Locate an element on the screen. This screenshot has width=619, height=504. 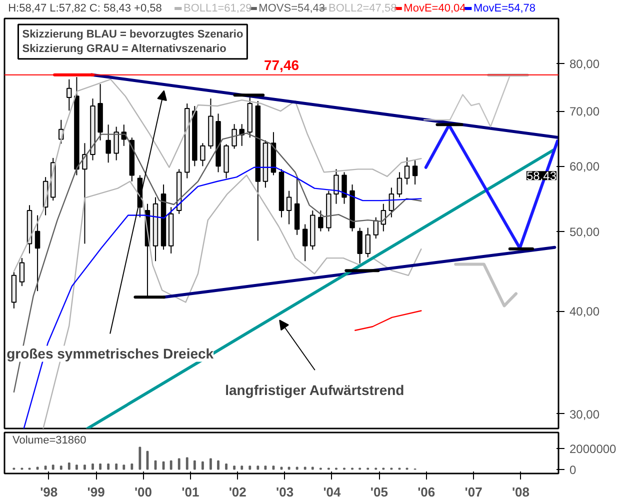
x-tick-label: '07 is located at coordinates (473, 492).